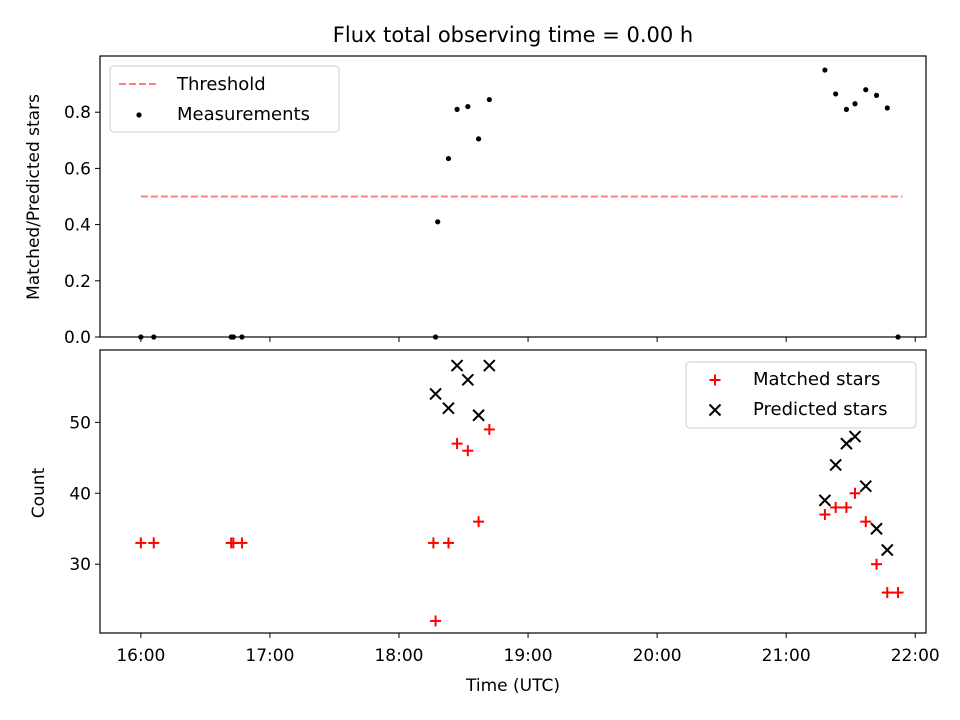 The width and height of the screenshot is (960, 720). I want to click on top-y-axis-label: Matched/Predicted stars, so click(34, 197).